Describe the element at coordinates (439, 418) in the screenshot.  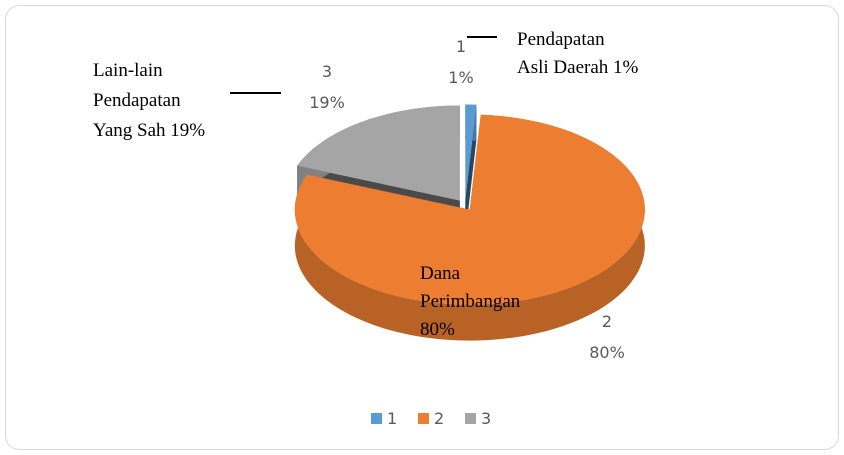
I see `legend-label: 2` at that location.